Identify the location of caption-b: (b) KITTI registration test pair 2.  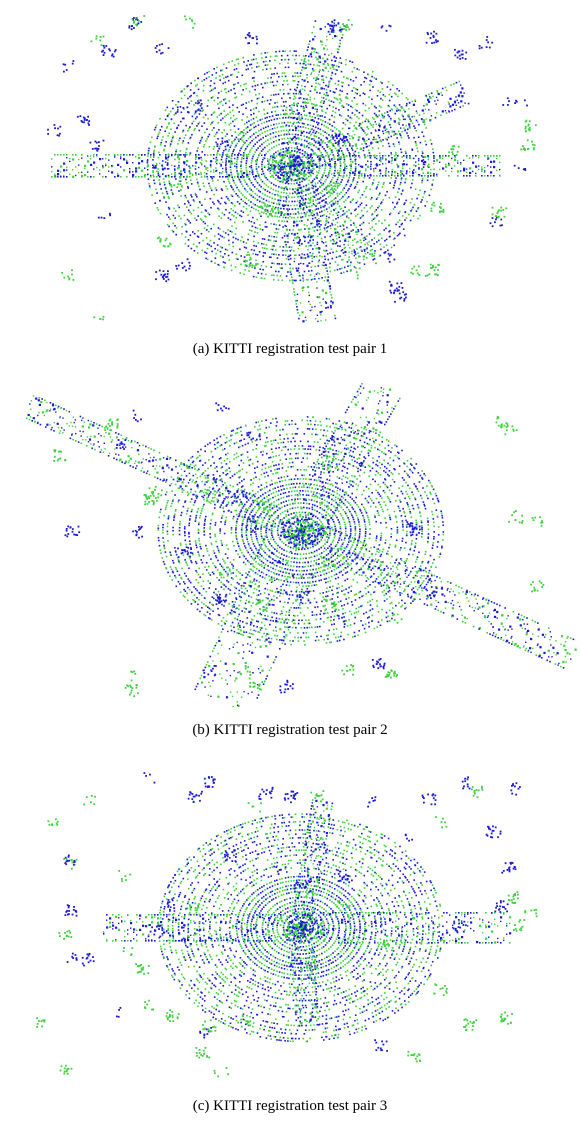
(290, 730).